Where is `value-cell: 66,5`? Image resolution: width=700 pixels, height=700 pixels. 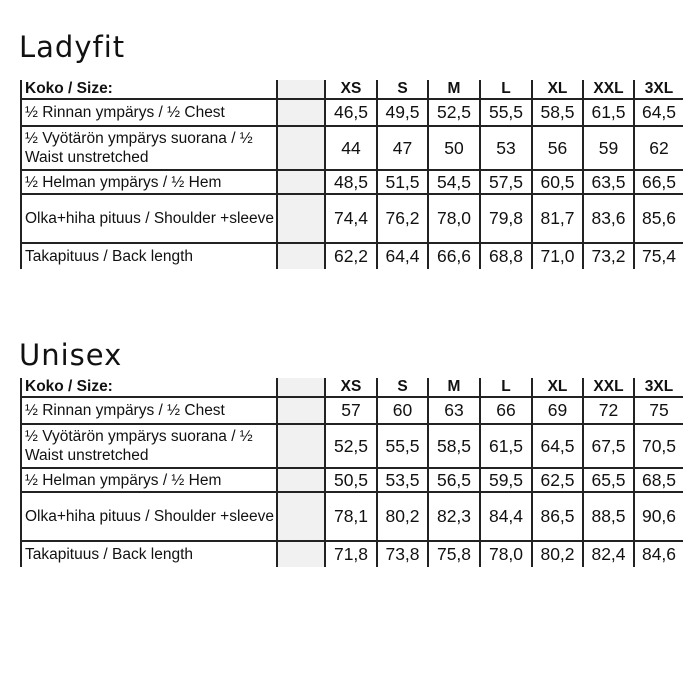
value-cell: 66,5 is located at coordinates (658, 182).